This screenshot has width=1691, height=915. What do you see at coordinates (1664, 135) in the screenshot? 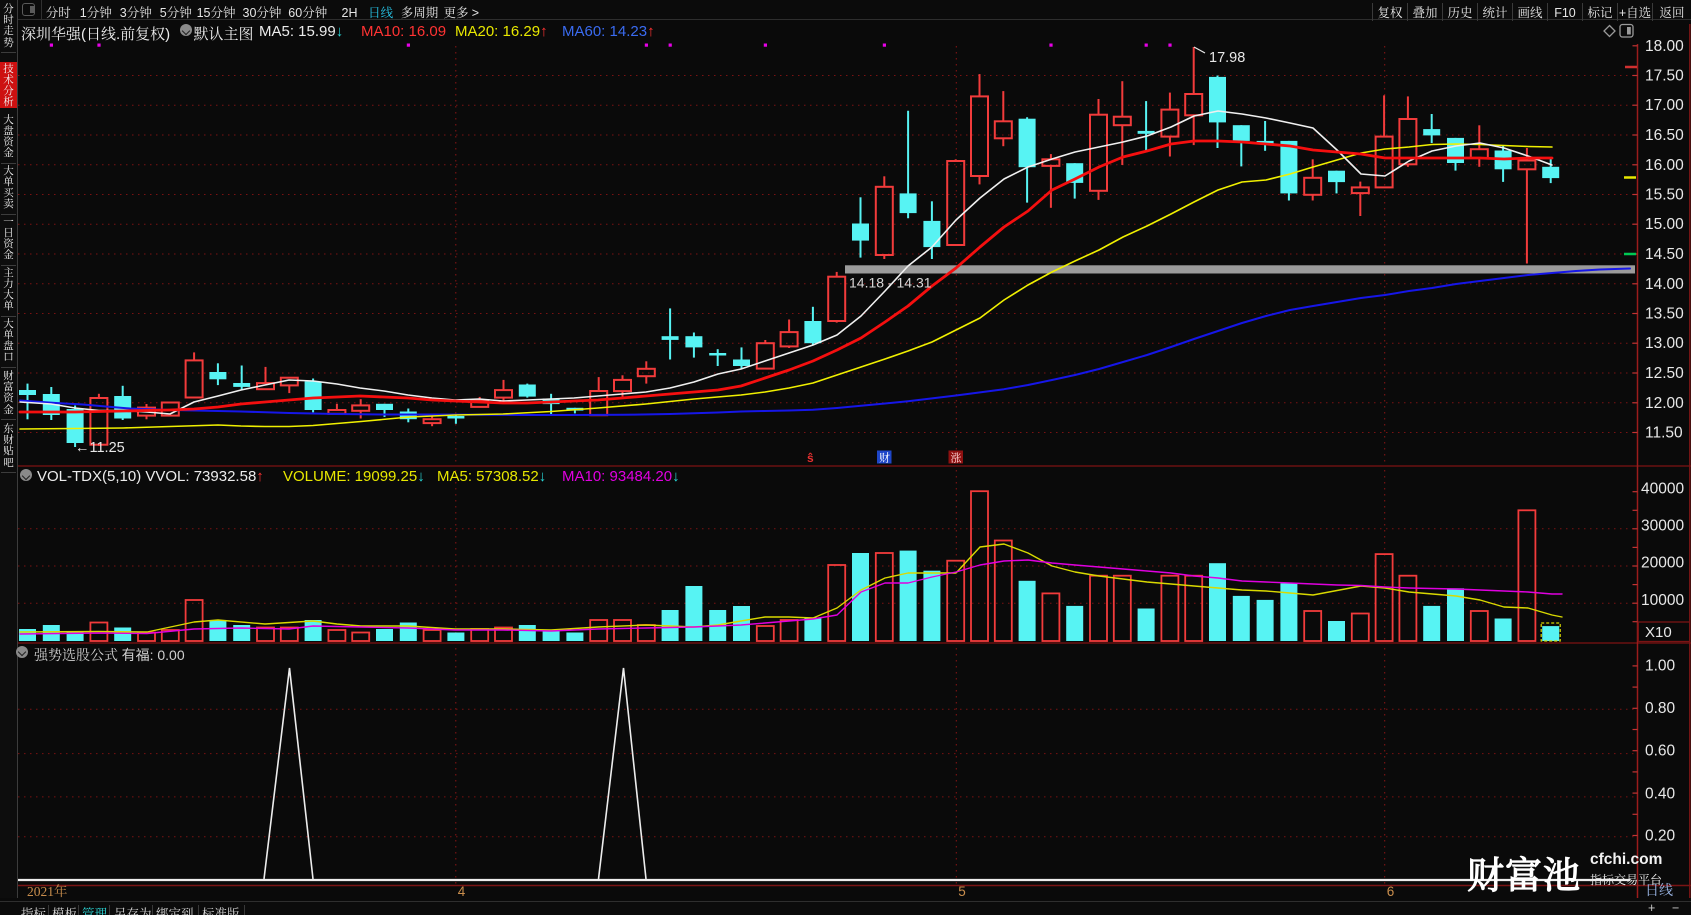
I see `svg-text: 16.50` at bounding box center [1664, 135].